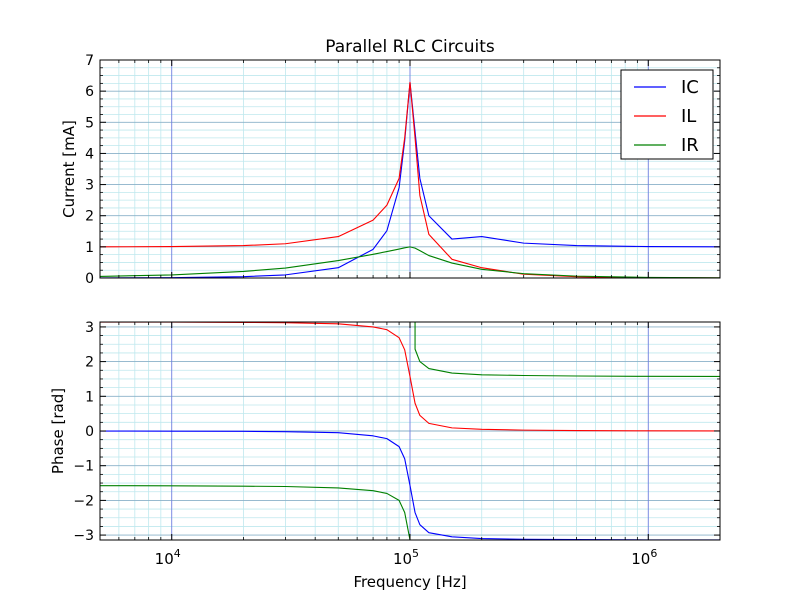 This screenshot has width=800, height=600. What do you see at coordinates (690, 87) in the screenshot?
I see `legend-ic-label: IC` at bounding box center [690, 87].